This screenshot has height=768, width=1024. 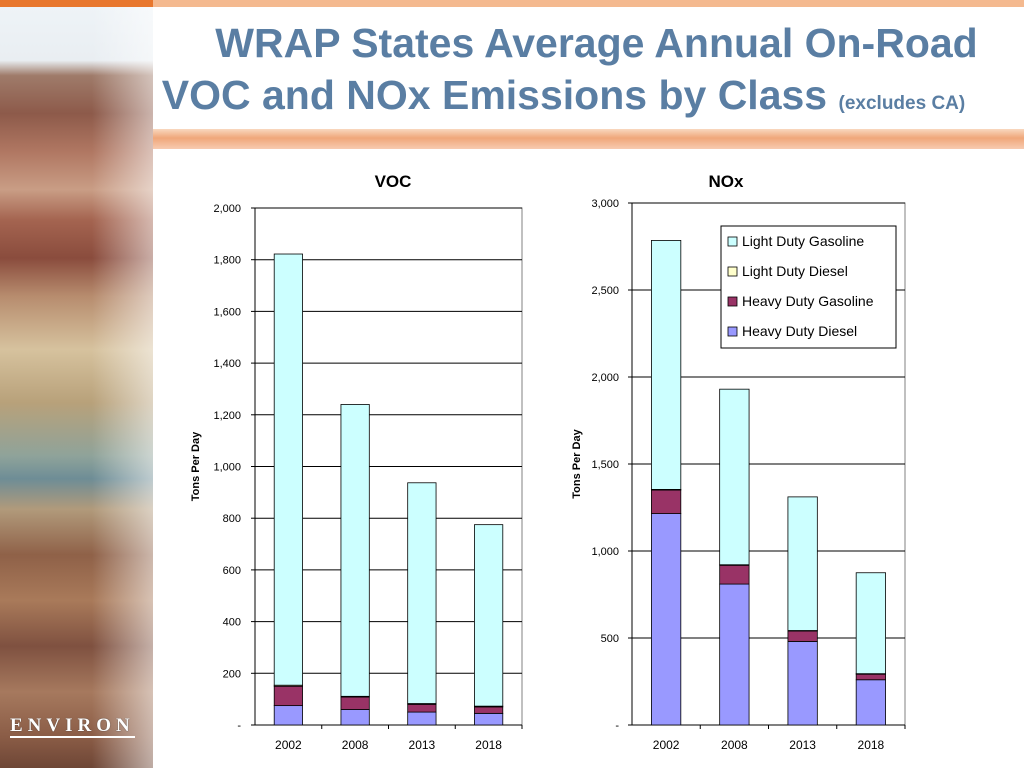 What do you see at coordinates (239, 726) in the screenshot?
I see `chart-voc-ytick-label: -` at bounding box center [239, 726].